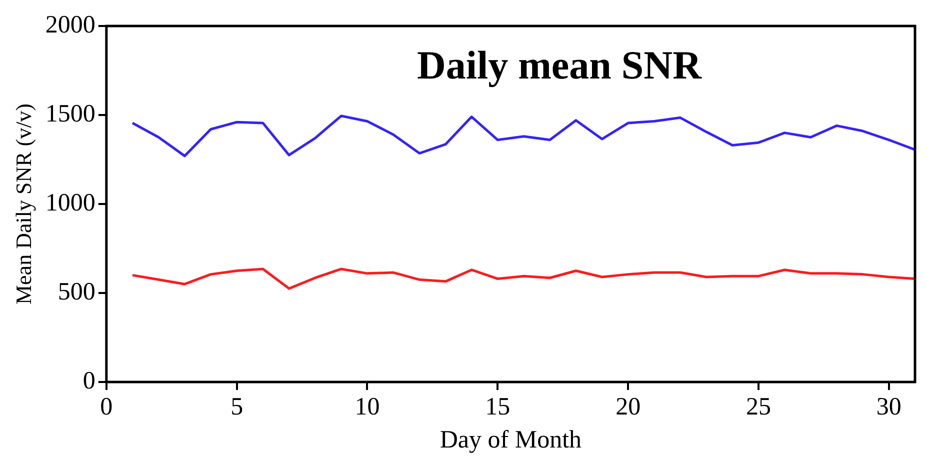 This screenshot has width=927, height=464. What do you see at coordinates (628, 407) in the screenshot?
I see `x-tick-label: 20` at bounding box center [628, 407].